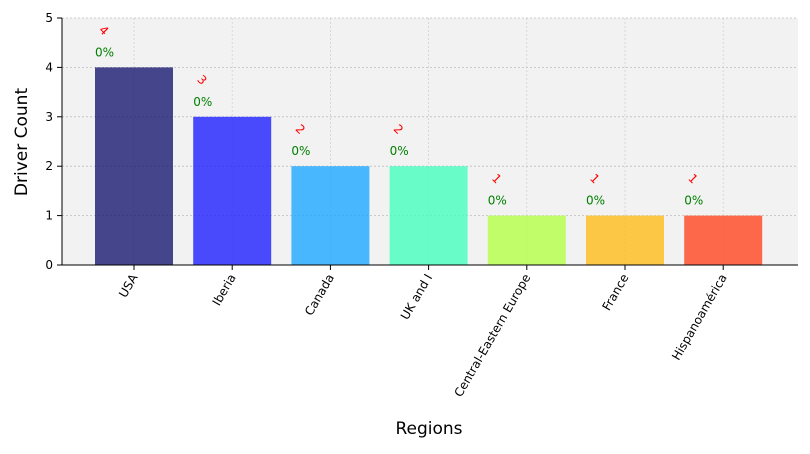 This screenshot has width=810, height=454. I want to click on y-tick-label: 1, so click(49, 216).